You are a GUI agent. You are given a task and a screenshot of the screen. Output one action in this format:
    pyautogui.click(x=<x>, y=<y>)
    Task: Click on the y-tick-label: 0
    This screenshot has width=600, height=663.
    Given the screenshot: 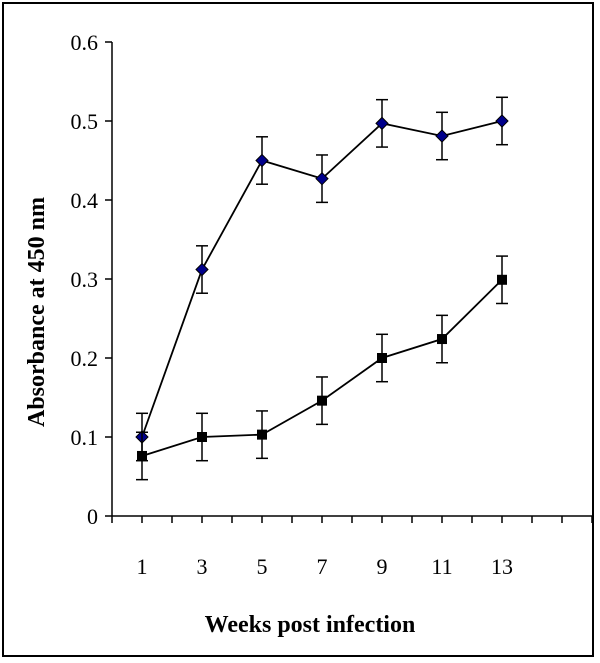 What is the action you would take?
    pyautogui.click(x=92, y=516)
    